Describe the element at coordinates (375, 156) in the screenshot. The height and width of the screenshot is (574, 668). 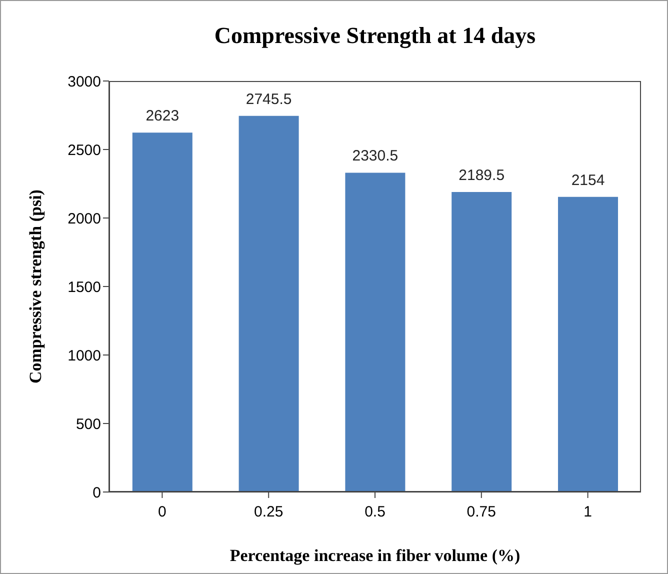
I see `data-label: 2330.5` at that location.